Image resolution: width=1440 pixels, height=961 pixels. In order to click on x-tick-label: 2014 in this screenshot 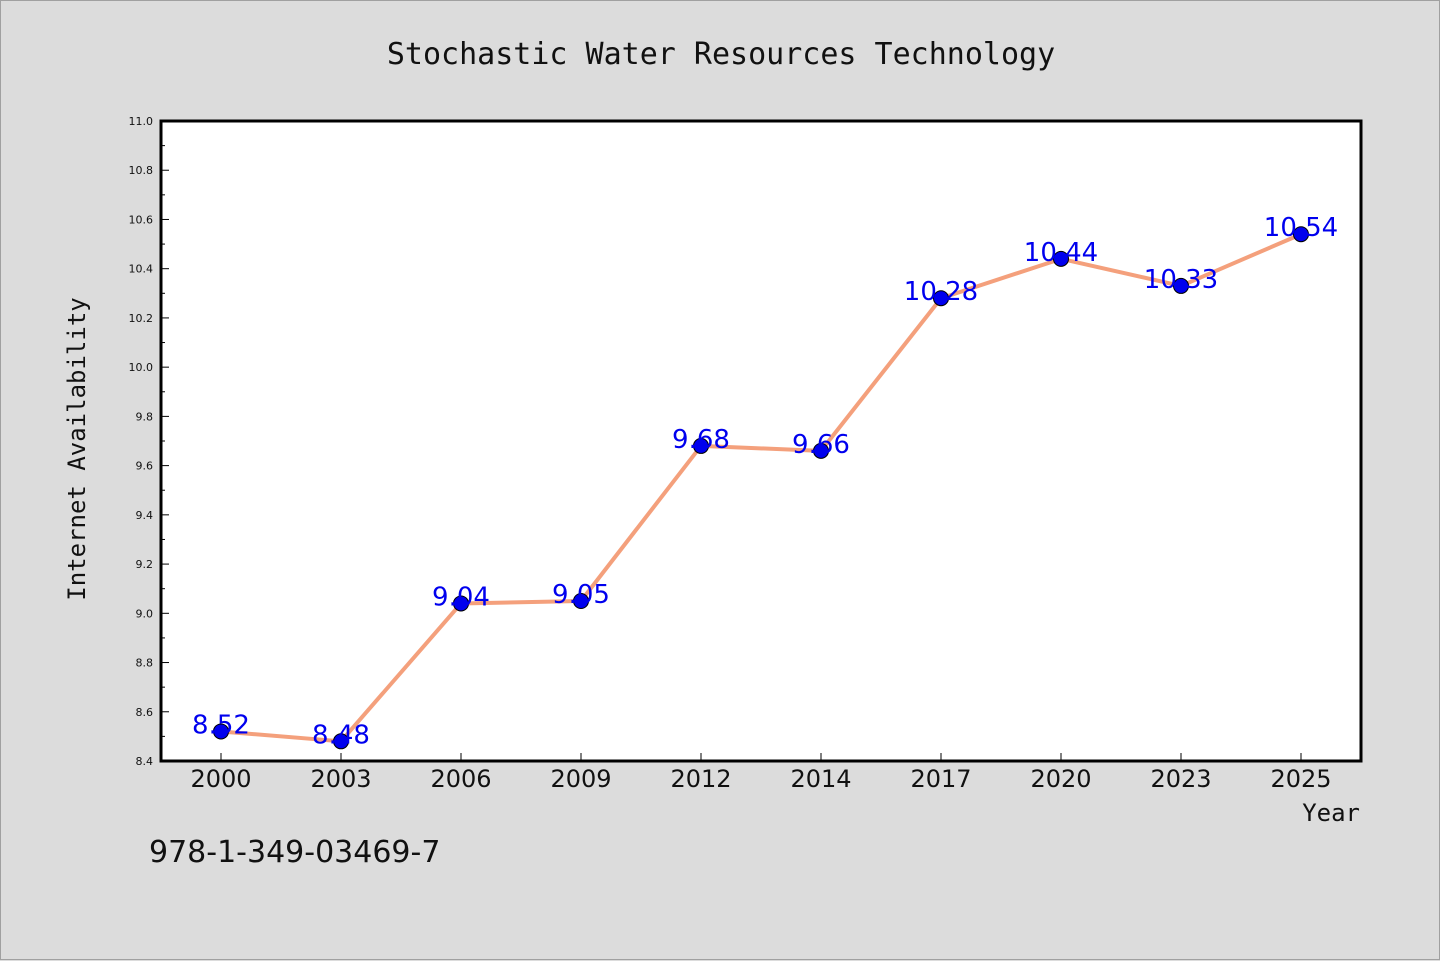, I will do `click(820, 779)`.